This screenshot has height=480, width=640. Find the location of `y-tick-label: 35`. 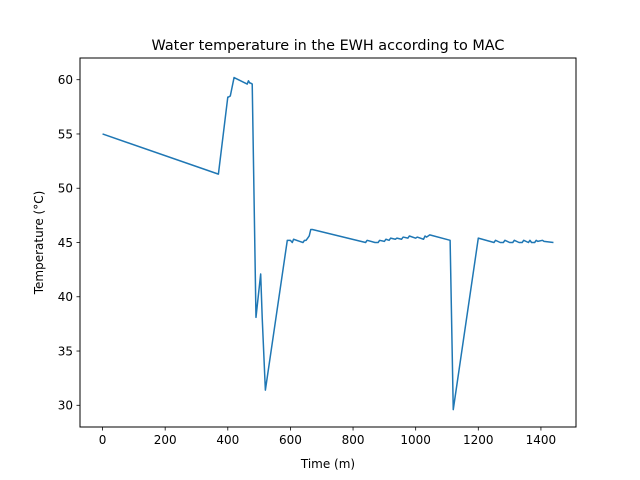

y-tick-label: 35 is located at coordinates (65, 351).